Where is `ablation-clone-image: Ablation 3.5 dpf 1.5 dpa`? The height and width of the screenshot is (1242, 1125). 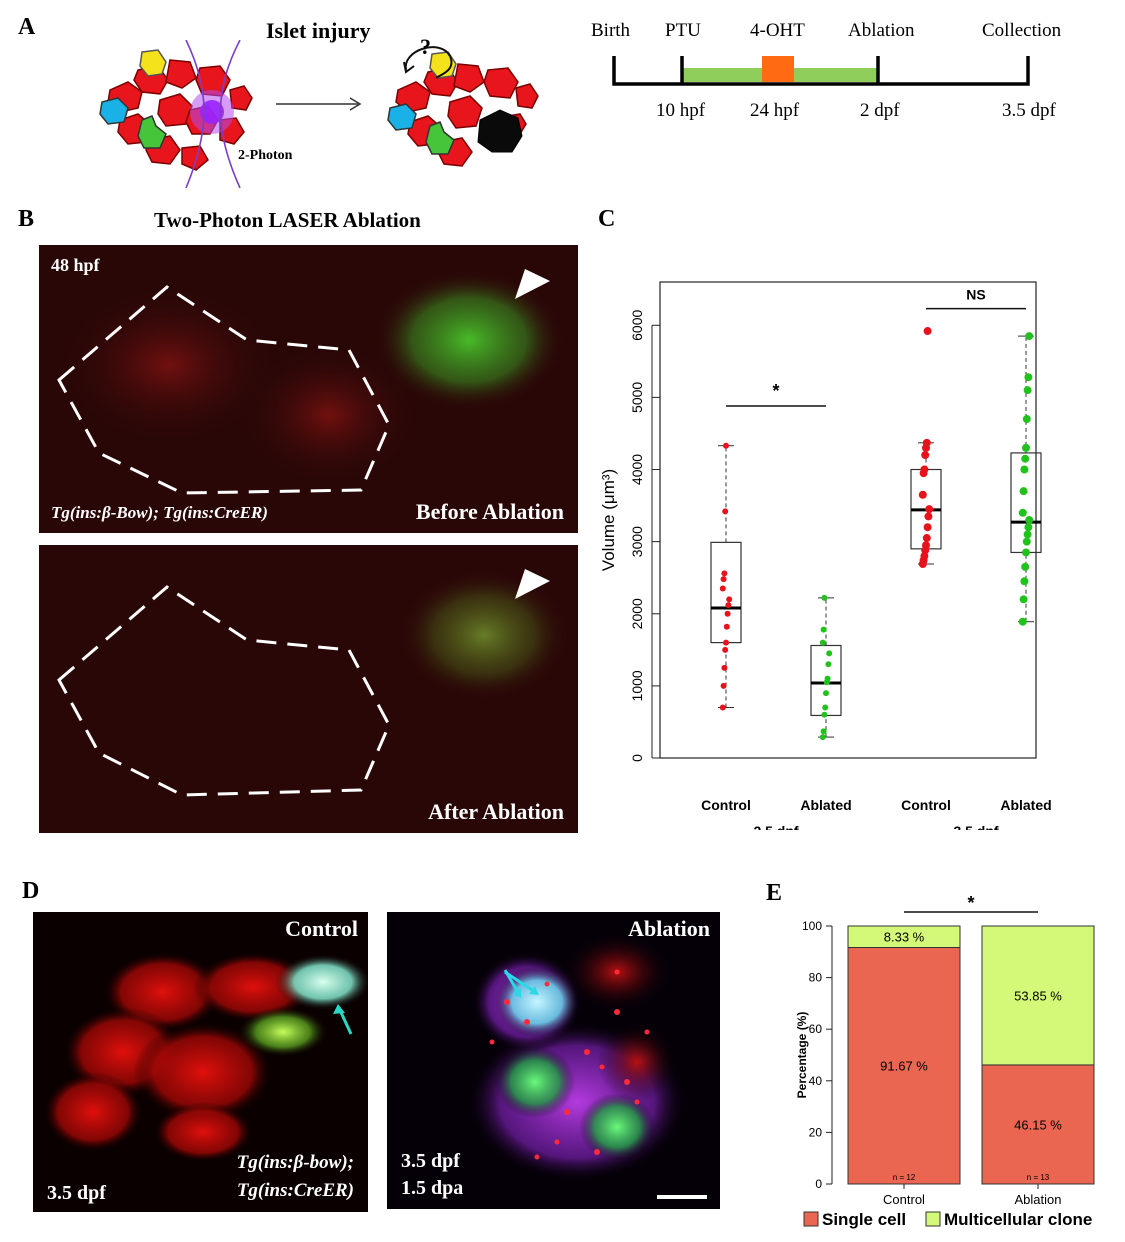 ablation-clone-image: Ablation 3.5 dpf 1.5 dpa is located at coordinates (553, 1060).